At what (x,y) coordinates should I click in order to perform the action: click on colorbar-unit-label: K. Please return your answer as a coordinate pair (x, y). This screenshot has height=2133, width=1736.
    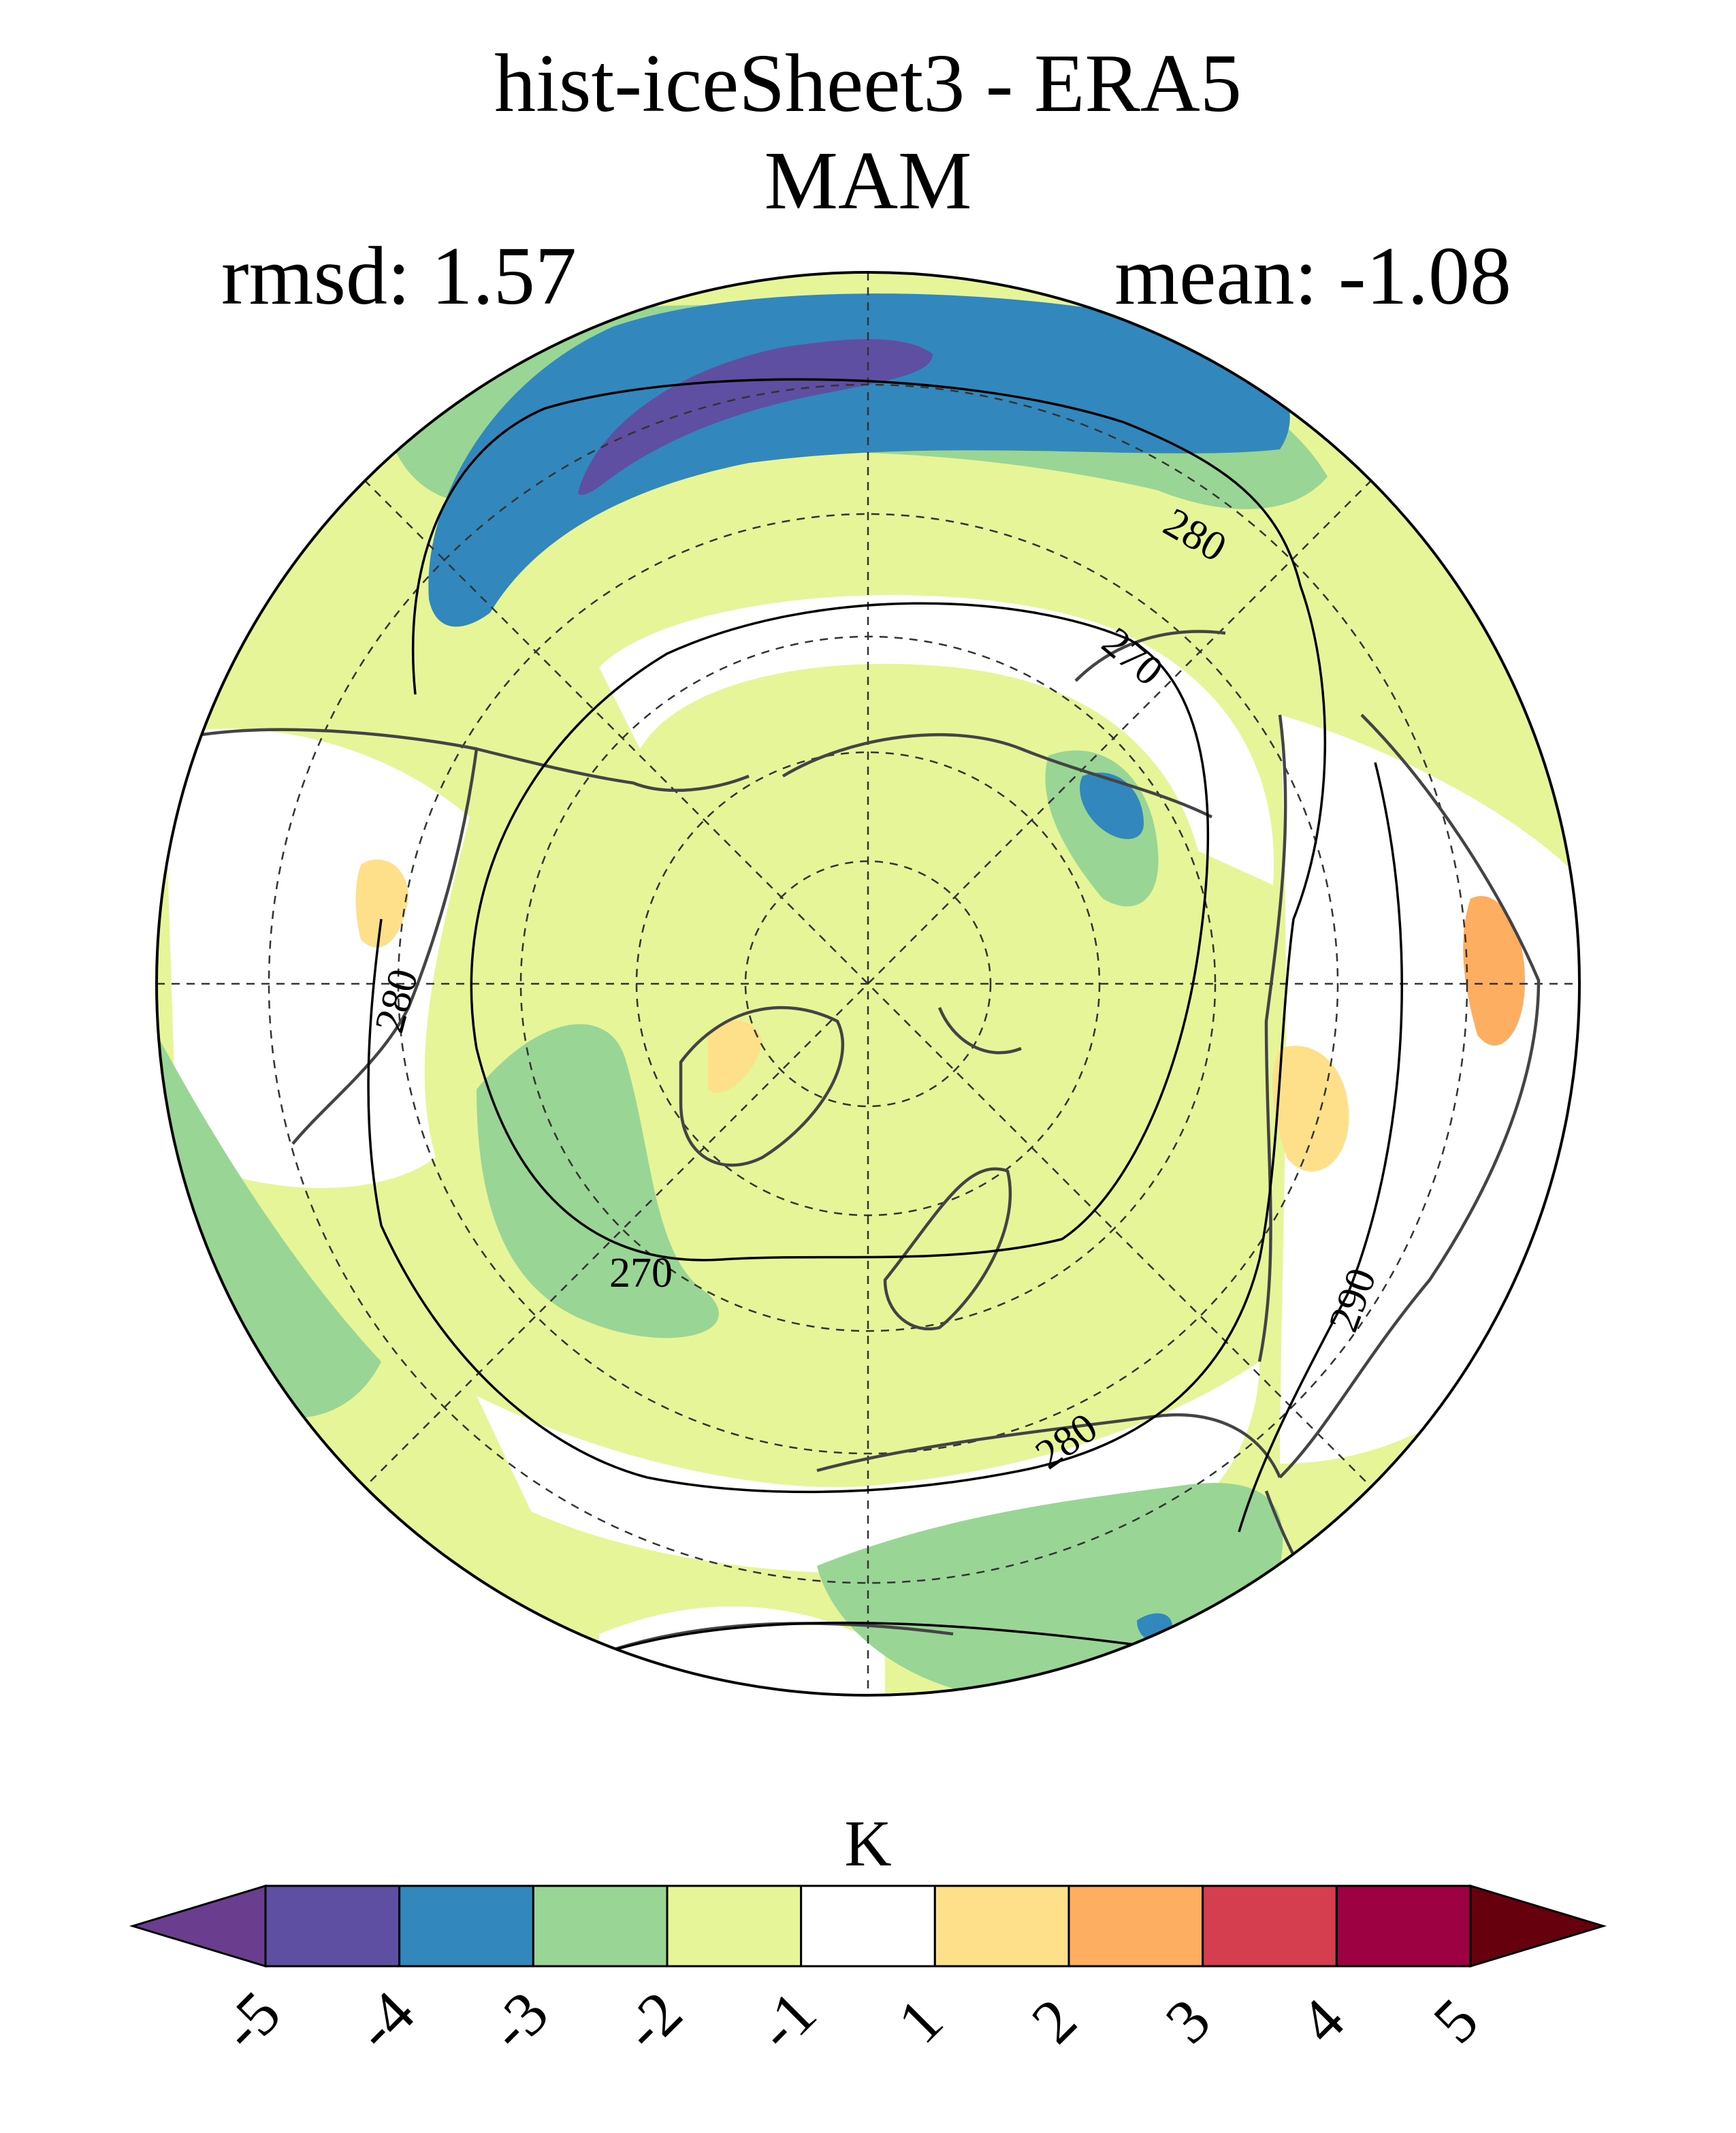
    Looking at the image, I should click on (867, 1844).